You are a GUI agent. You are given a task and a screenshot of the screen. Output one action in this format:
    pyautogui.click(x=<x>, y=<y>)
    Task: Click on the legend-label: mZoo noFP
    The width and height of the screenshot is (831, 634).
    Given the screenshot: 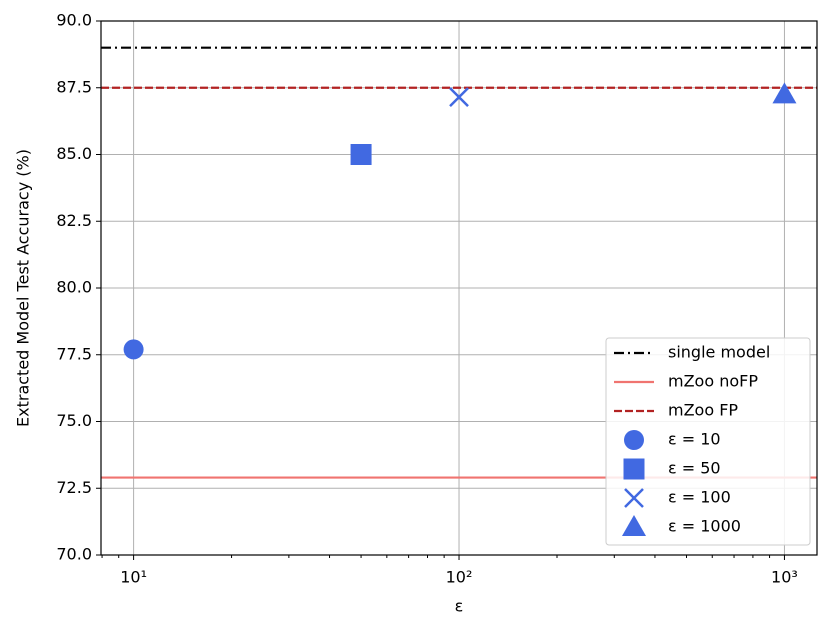 What is the action you would take?
    pyautogui.click(x=713, y=381)
    